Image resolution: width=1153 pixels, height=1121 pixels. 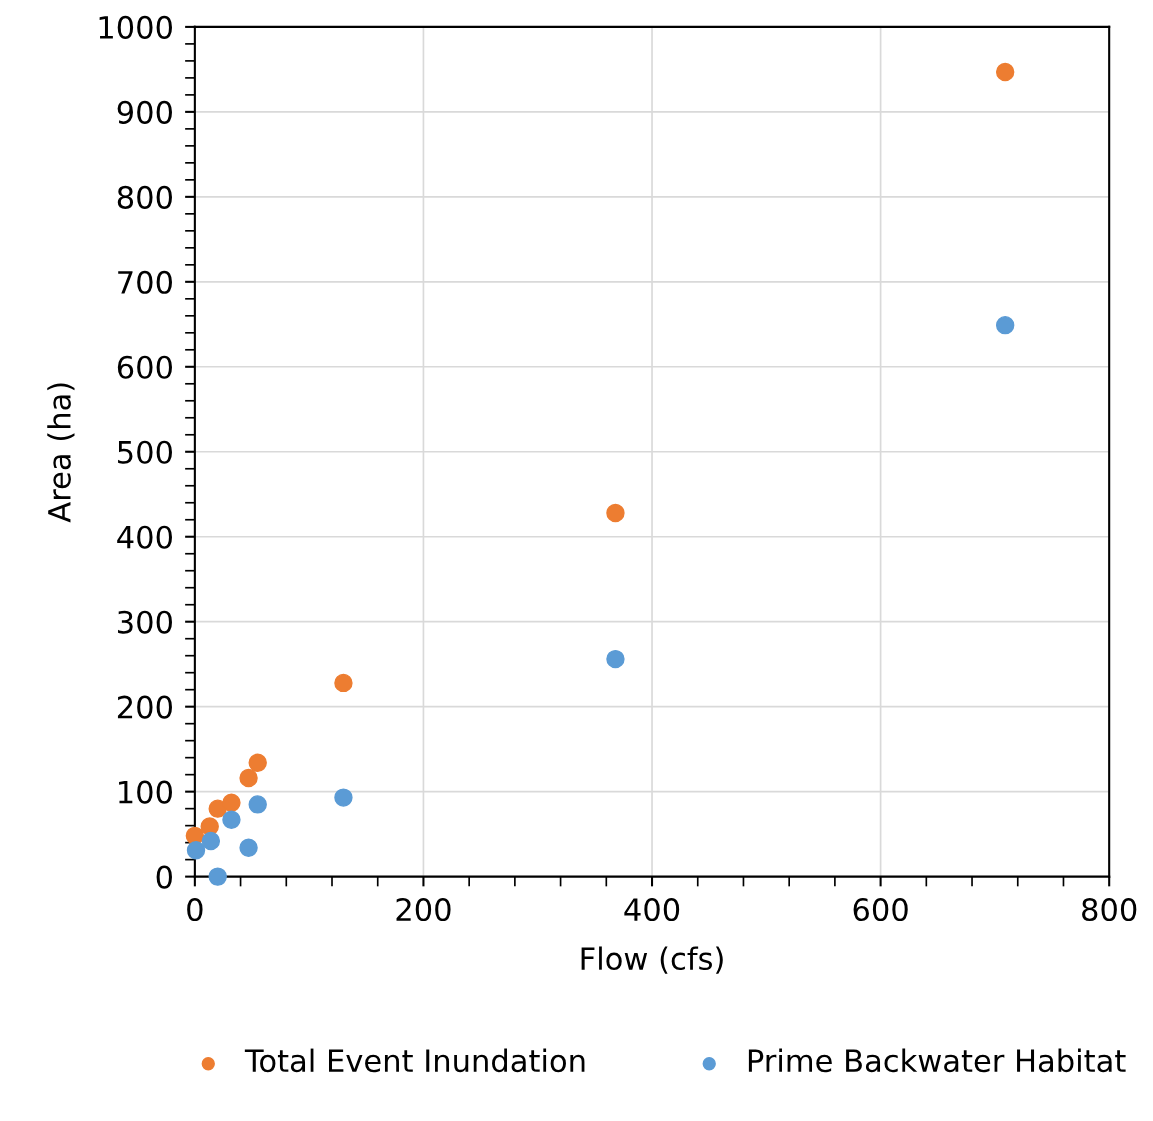 What do you see at coordinates (937, 1060) in the screenshot?
I see `legend-label: Prime Backwater Habitat` at bounding box center [937, 1060].